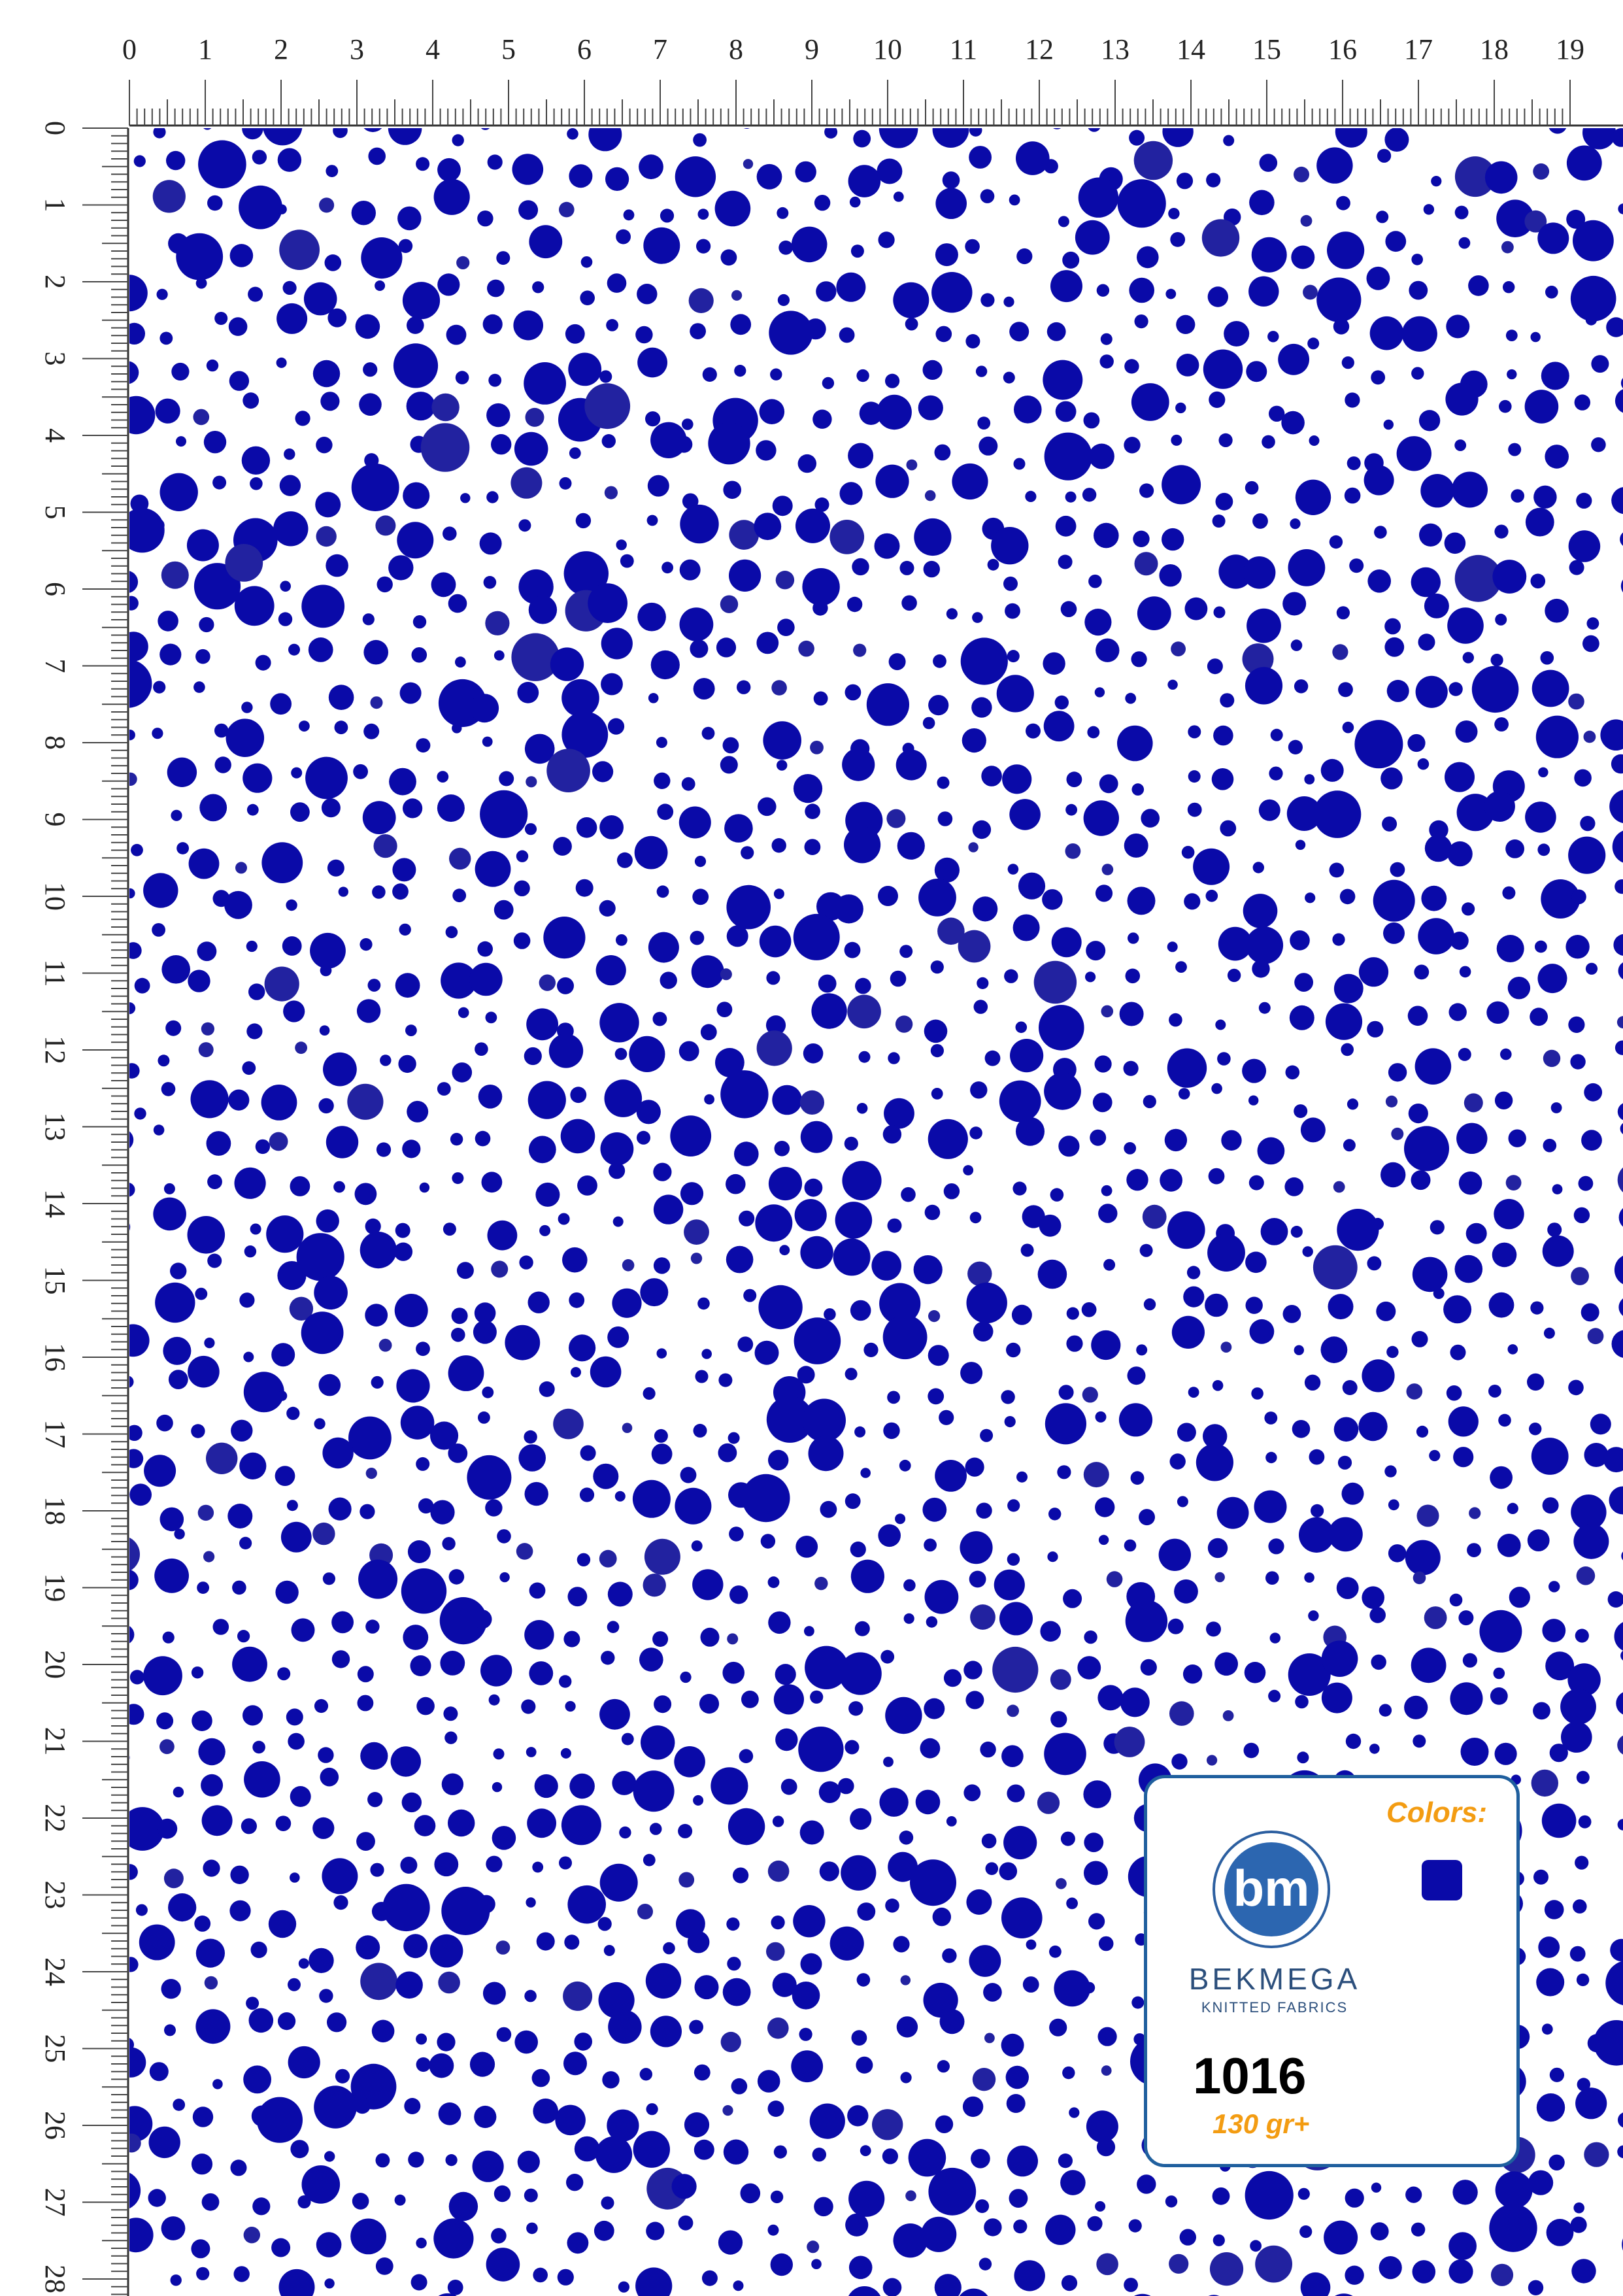  What do you see at coordinates (1271, 1889) in the screenshot?
I see `bekmega-logo-icon: bm` at bounding box center [1271, 1889].